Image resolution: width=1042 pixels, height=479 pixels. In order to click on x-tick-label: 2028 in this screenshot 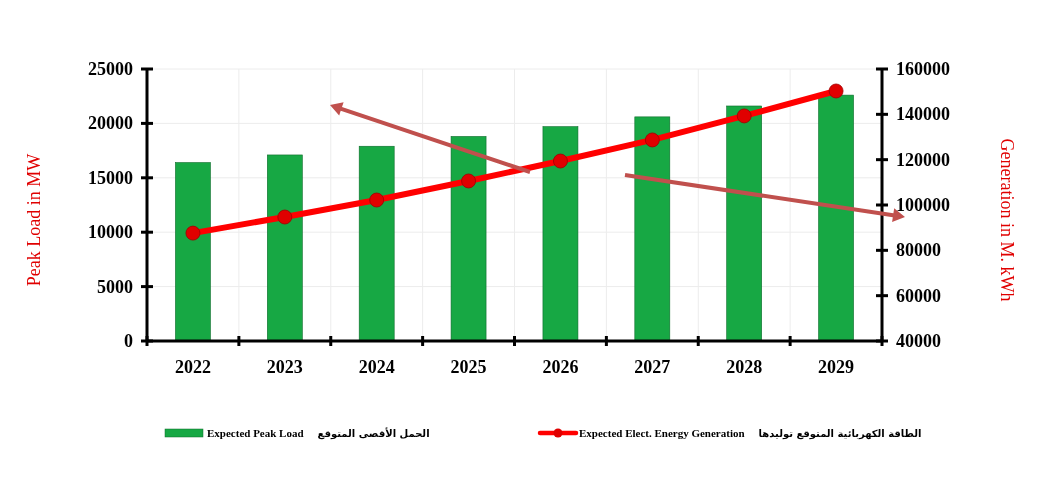, I will do `click(744, 367)`.